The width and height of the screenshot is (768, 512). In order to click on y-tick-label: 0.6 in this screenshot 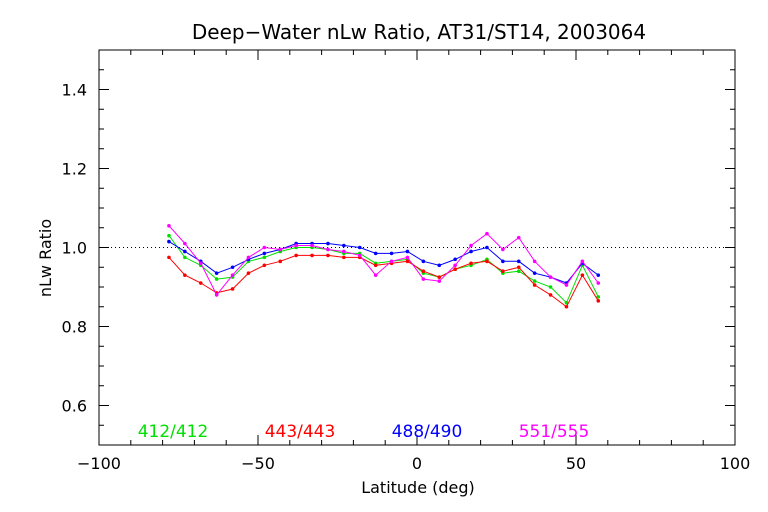, I will do `click(74, 406)`.